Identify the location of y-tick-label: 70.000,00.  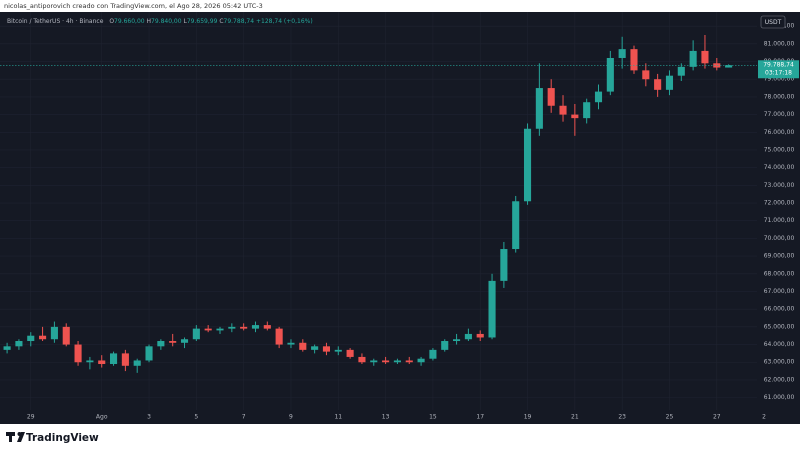
(779, 238).